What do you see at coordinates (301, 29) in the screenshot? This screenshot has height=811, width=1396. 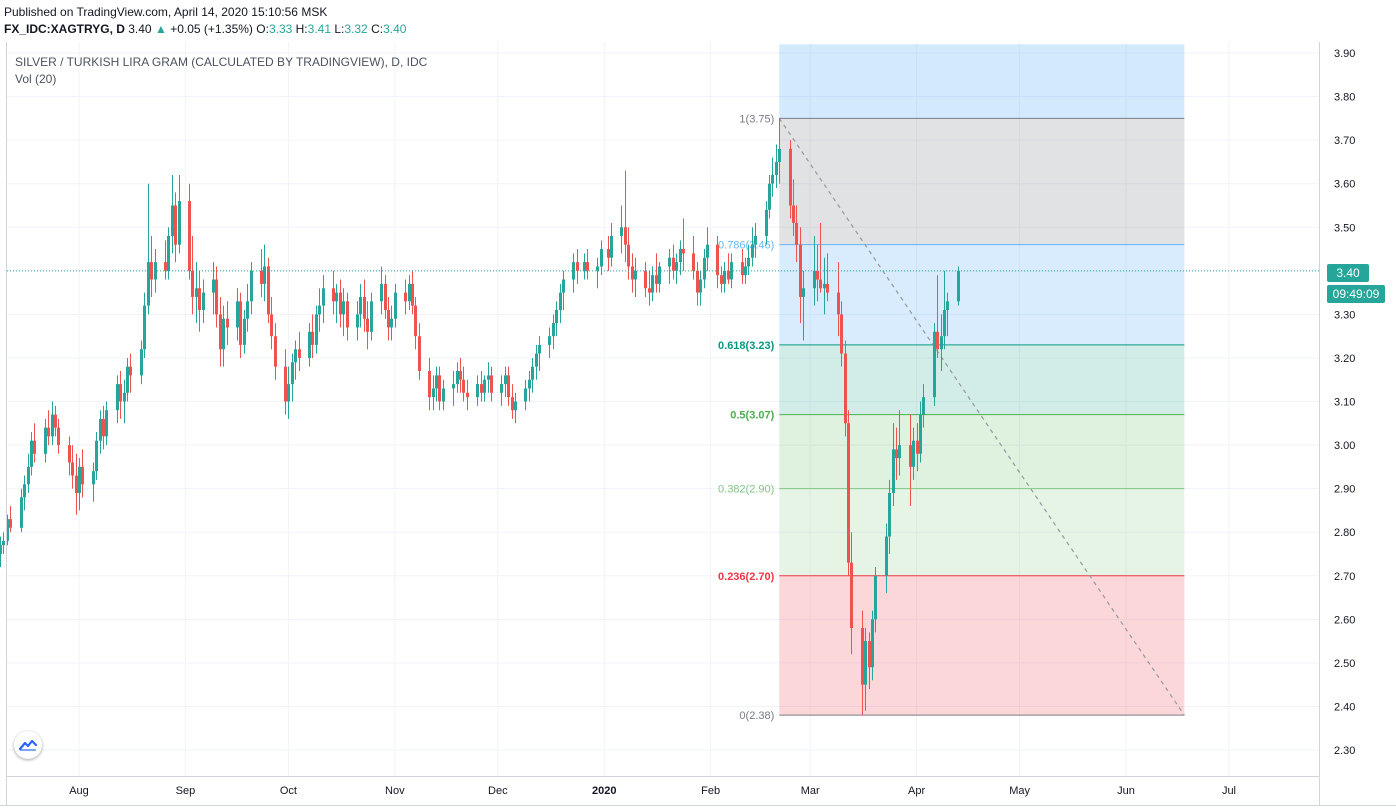 I see `high-label: H:` at bounding box center [301, 29].